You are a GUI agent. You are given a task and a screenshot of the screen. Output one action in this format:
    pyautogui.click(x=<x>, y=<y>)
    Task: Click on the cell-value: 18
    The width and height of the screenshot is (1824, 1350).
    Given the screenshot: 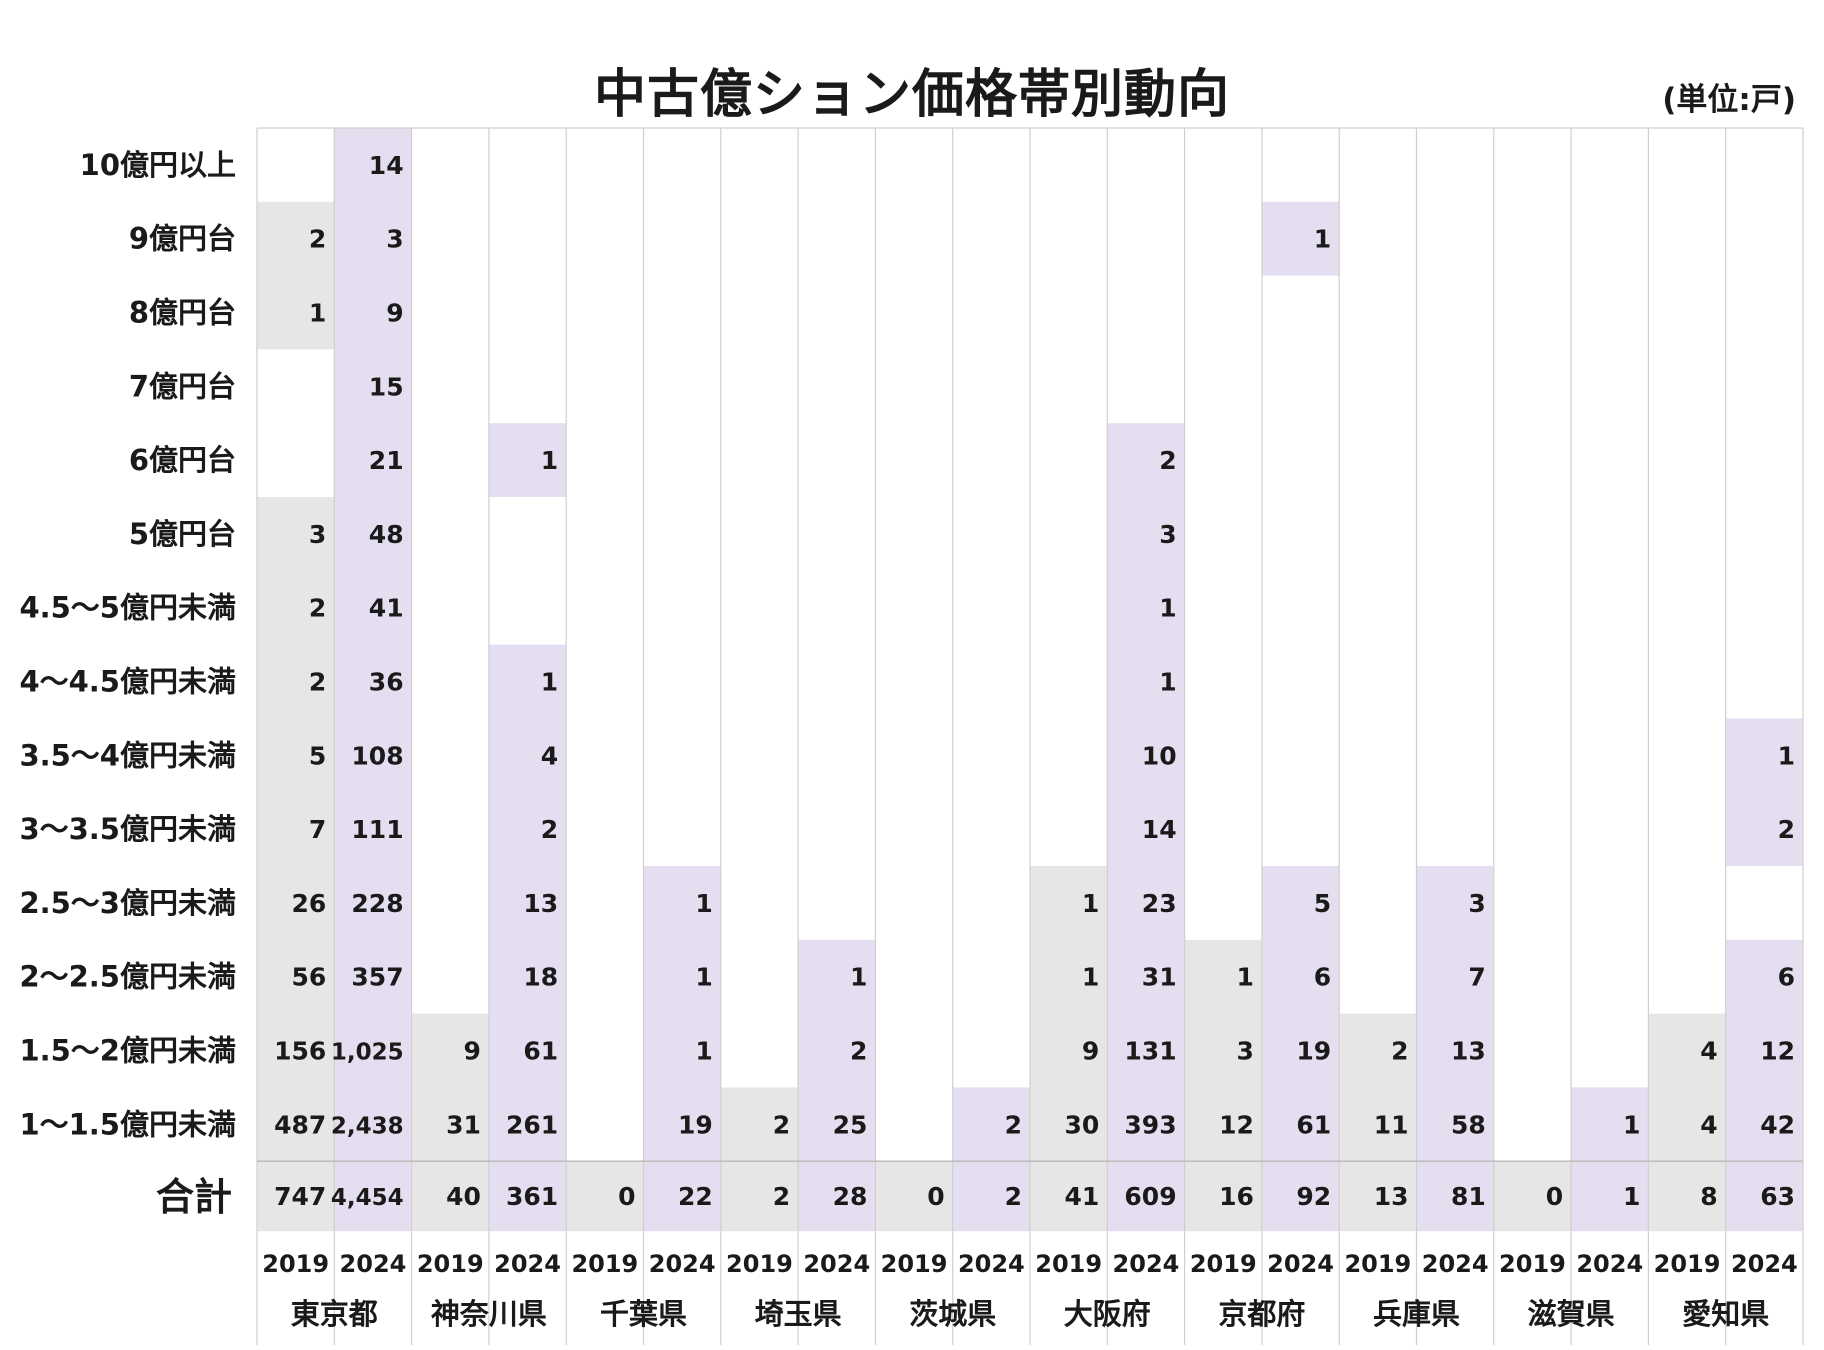 What is the action you would take?
    pyautogui.click(x=540, y=977)
    